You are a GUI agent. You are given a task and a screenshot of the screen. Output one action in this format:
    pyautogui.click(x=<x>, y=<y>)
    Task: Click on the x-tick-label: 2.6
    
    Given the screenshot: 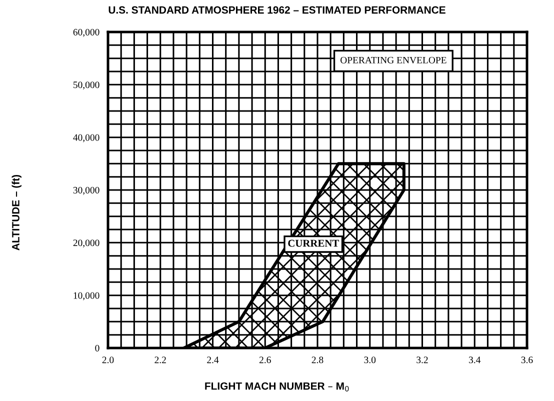 What is the action you would take?
    pyautogui.click(x=265, y=360)
    